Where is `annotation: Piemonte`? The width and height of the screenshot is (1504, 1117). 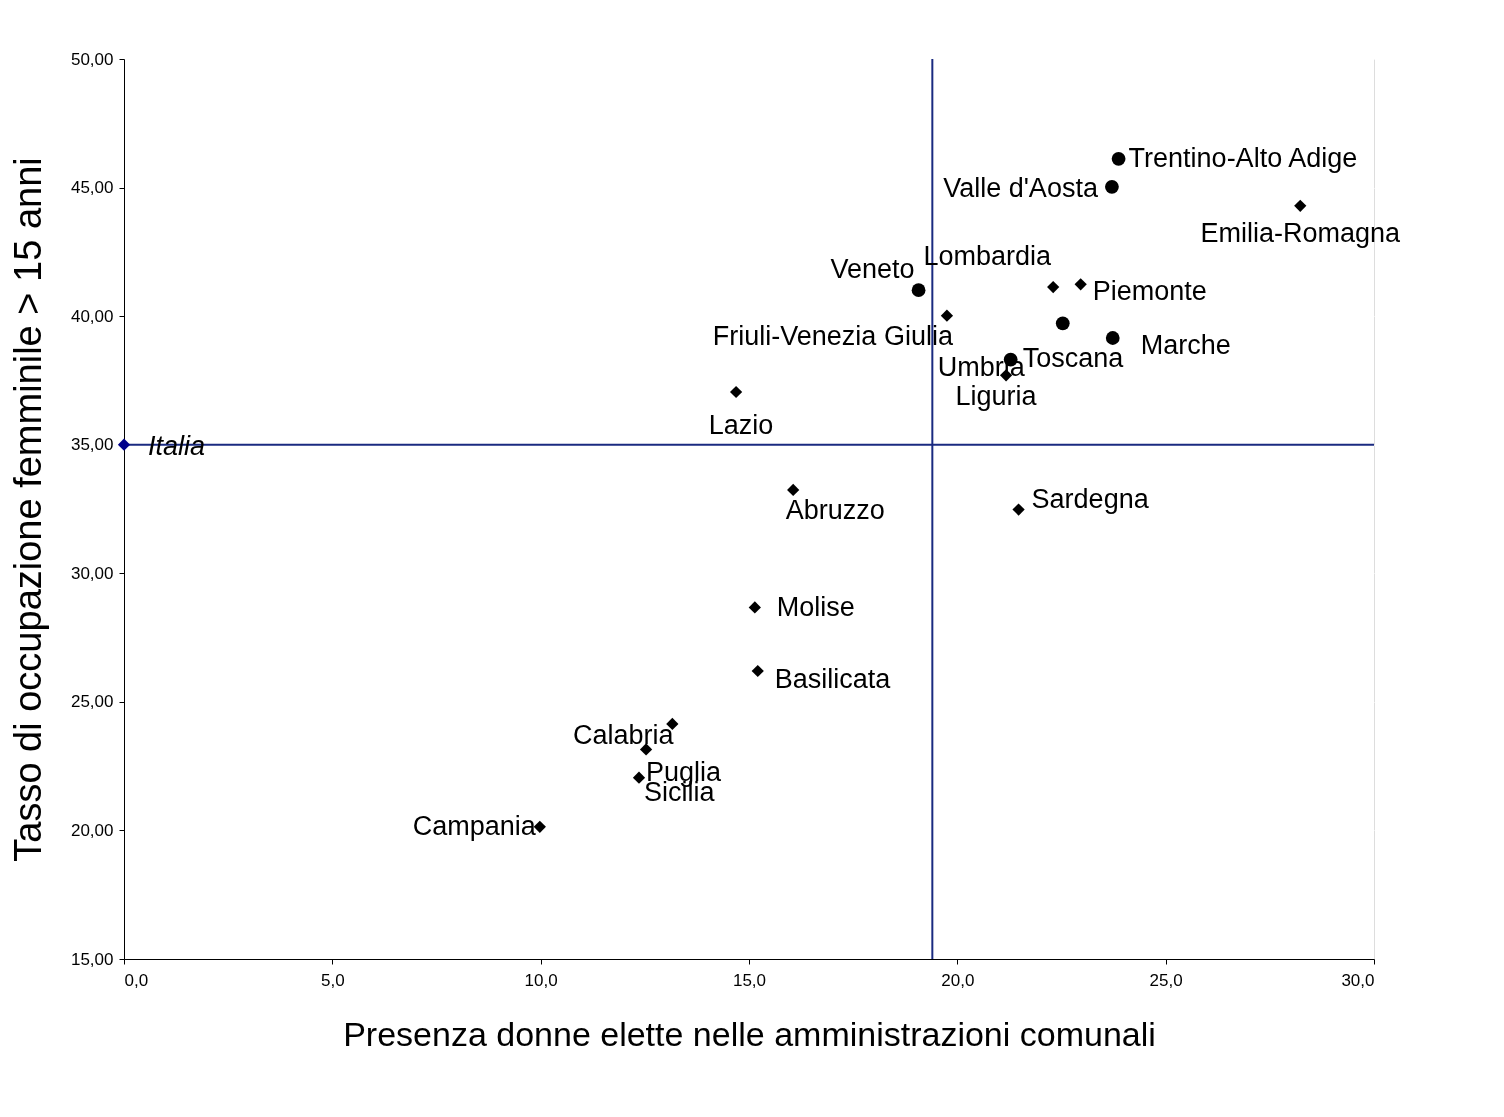
annotation: Piemonte is located at coordinates (1149, 291).